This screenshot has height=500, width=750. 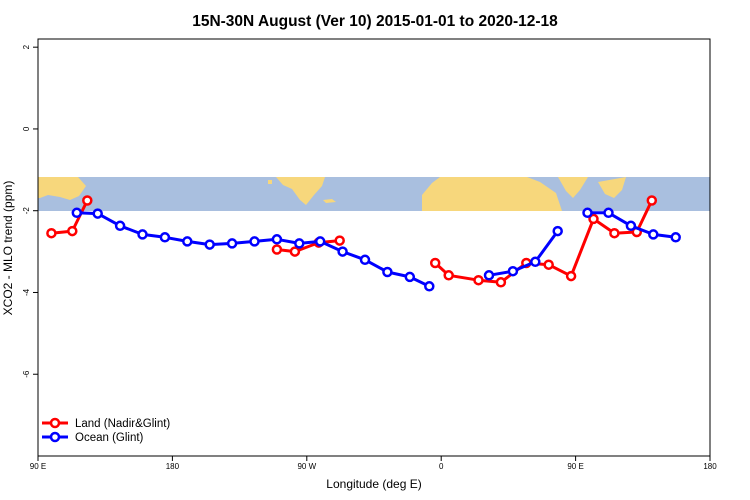 What do you see at coordinates (55, 423) in the screenshot?
I see `legend-marker-land` at bounding box center [55, 423].